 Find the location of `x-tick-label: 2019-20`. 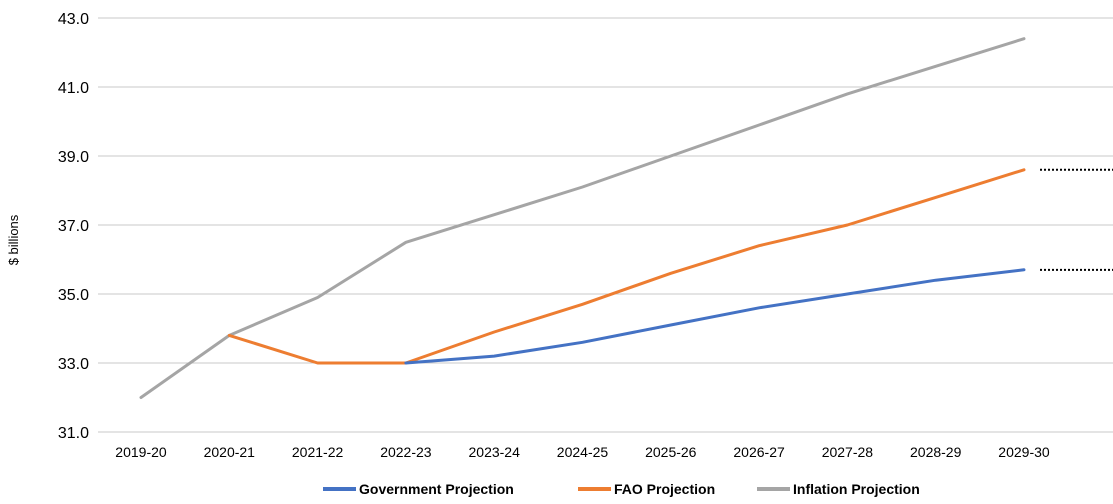

x-tick-label: 2019-20 is located at coordinates (141, 452).